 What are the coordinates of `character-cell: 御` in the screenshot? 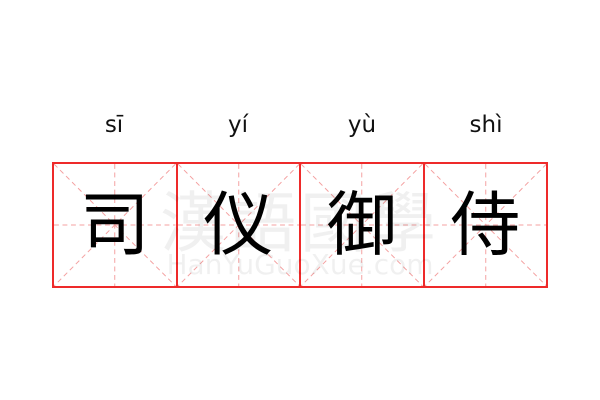 It's located at (363, 225).